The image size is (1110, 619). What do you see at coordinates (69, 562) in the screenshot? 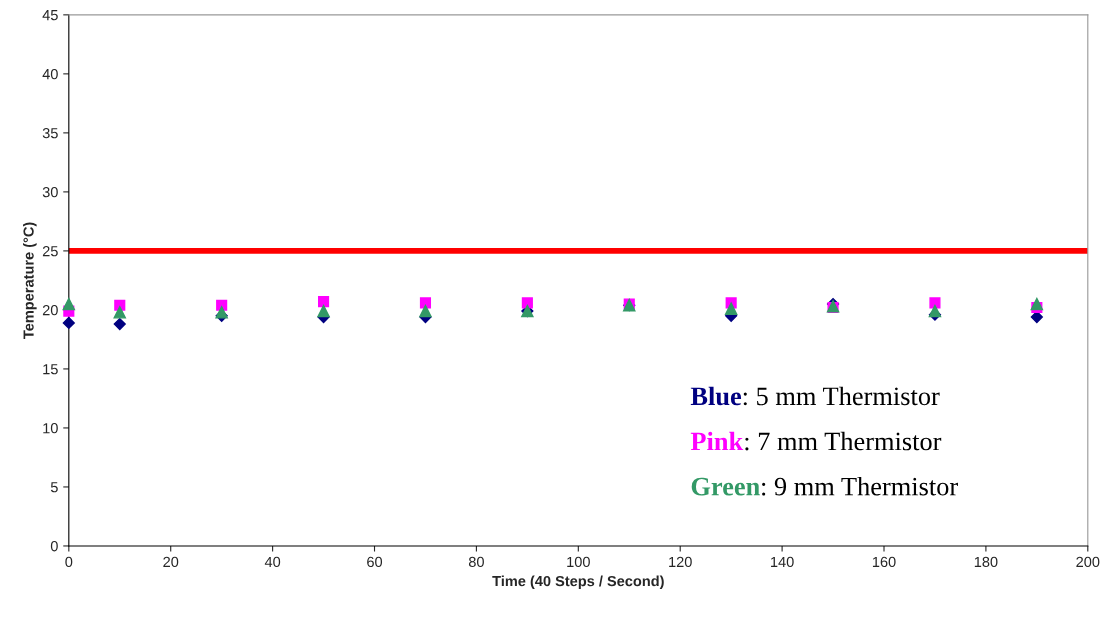
I see `x-tick-label: 0` at bounding box center [69, 562].